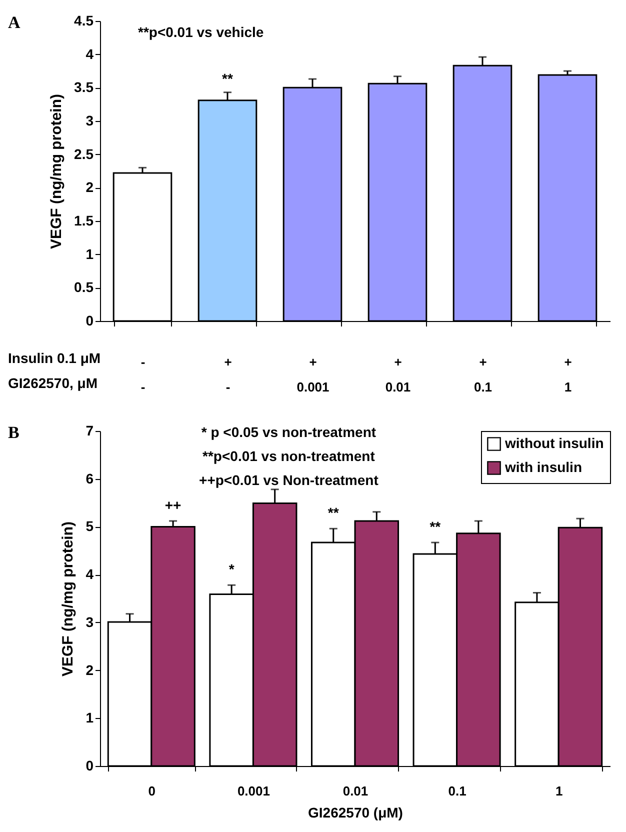  Describe the element at coordinates (90, 430) in the screenshot. I see `y-tick-label: 7` at that location.